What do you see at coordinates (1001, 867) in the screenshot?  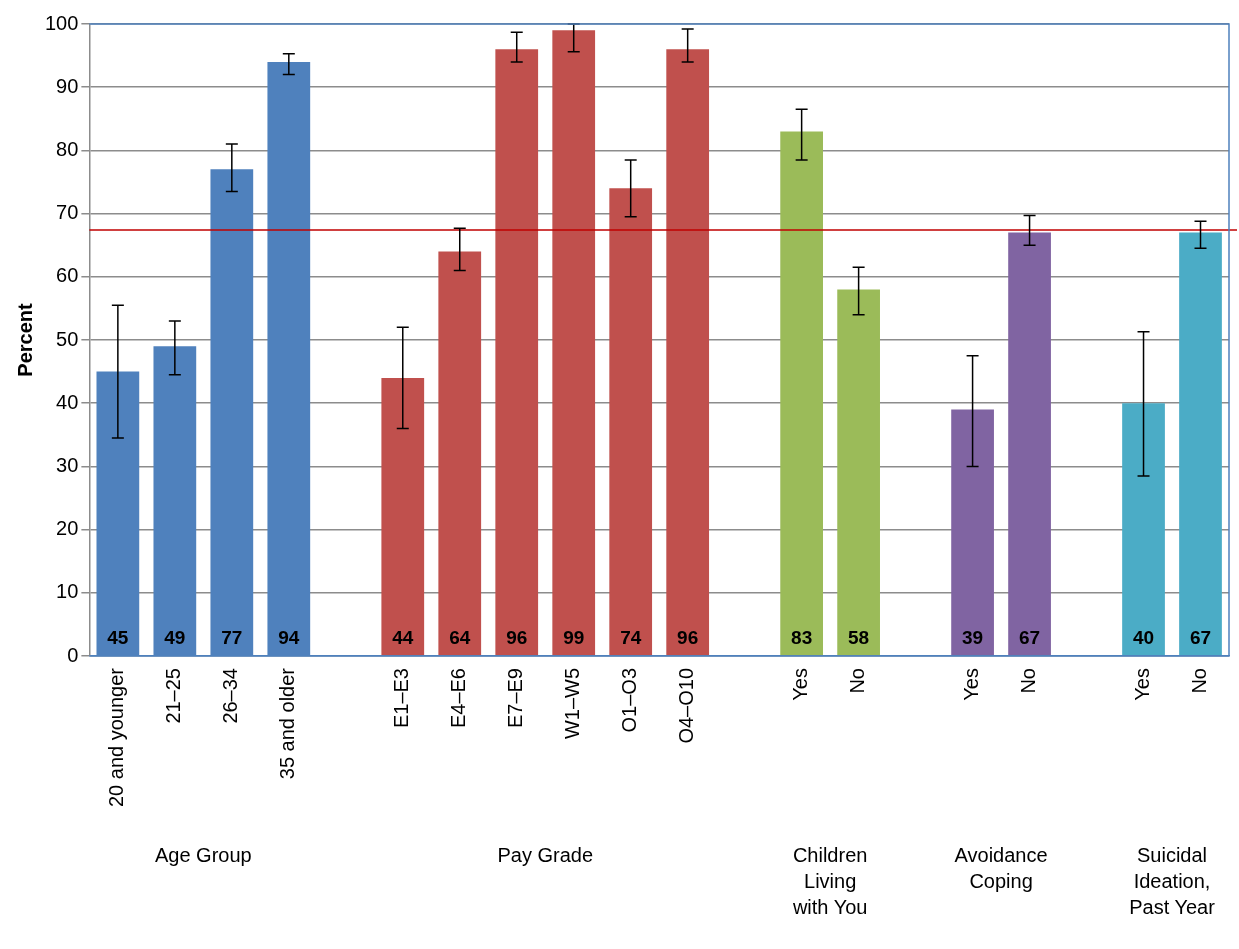 I see `text: Avoidance Coping` at bounding box center [1001, 867].